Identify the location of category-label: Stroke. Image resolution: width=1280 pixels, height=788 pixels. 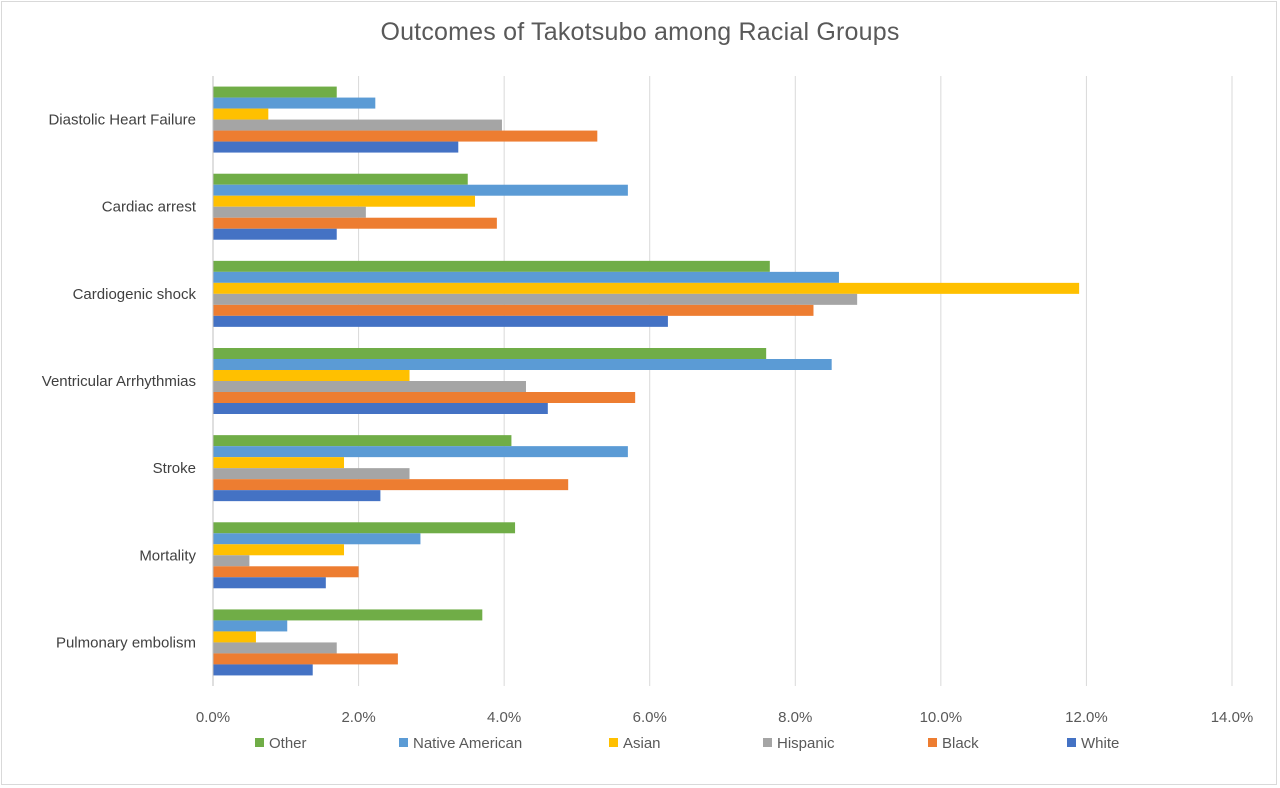
(174, 468).